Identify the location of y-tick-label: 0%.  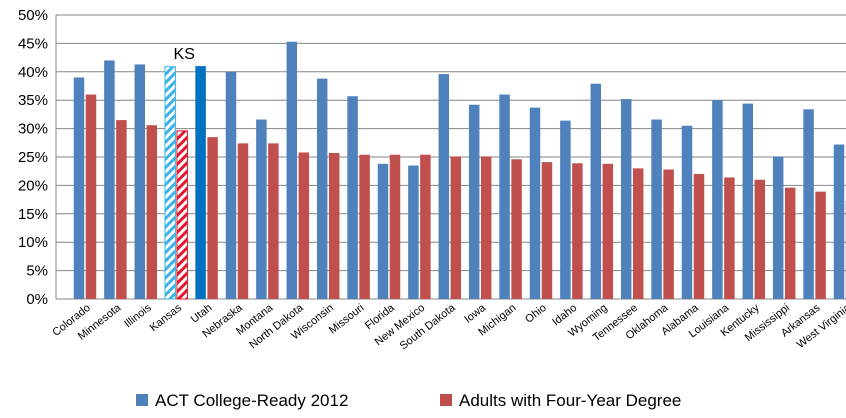
(37, 299).